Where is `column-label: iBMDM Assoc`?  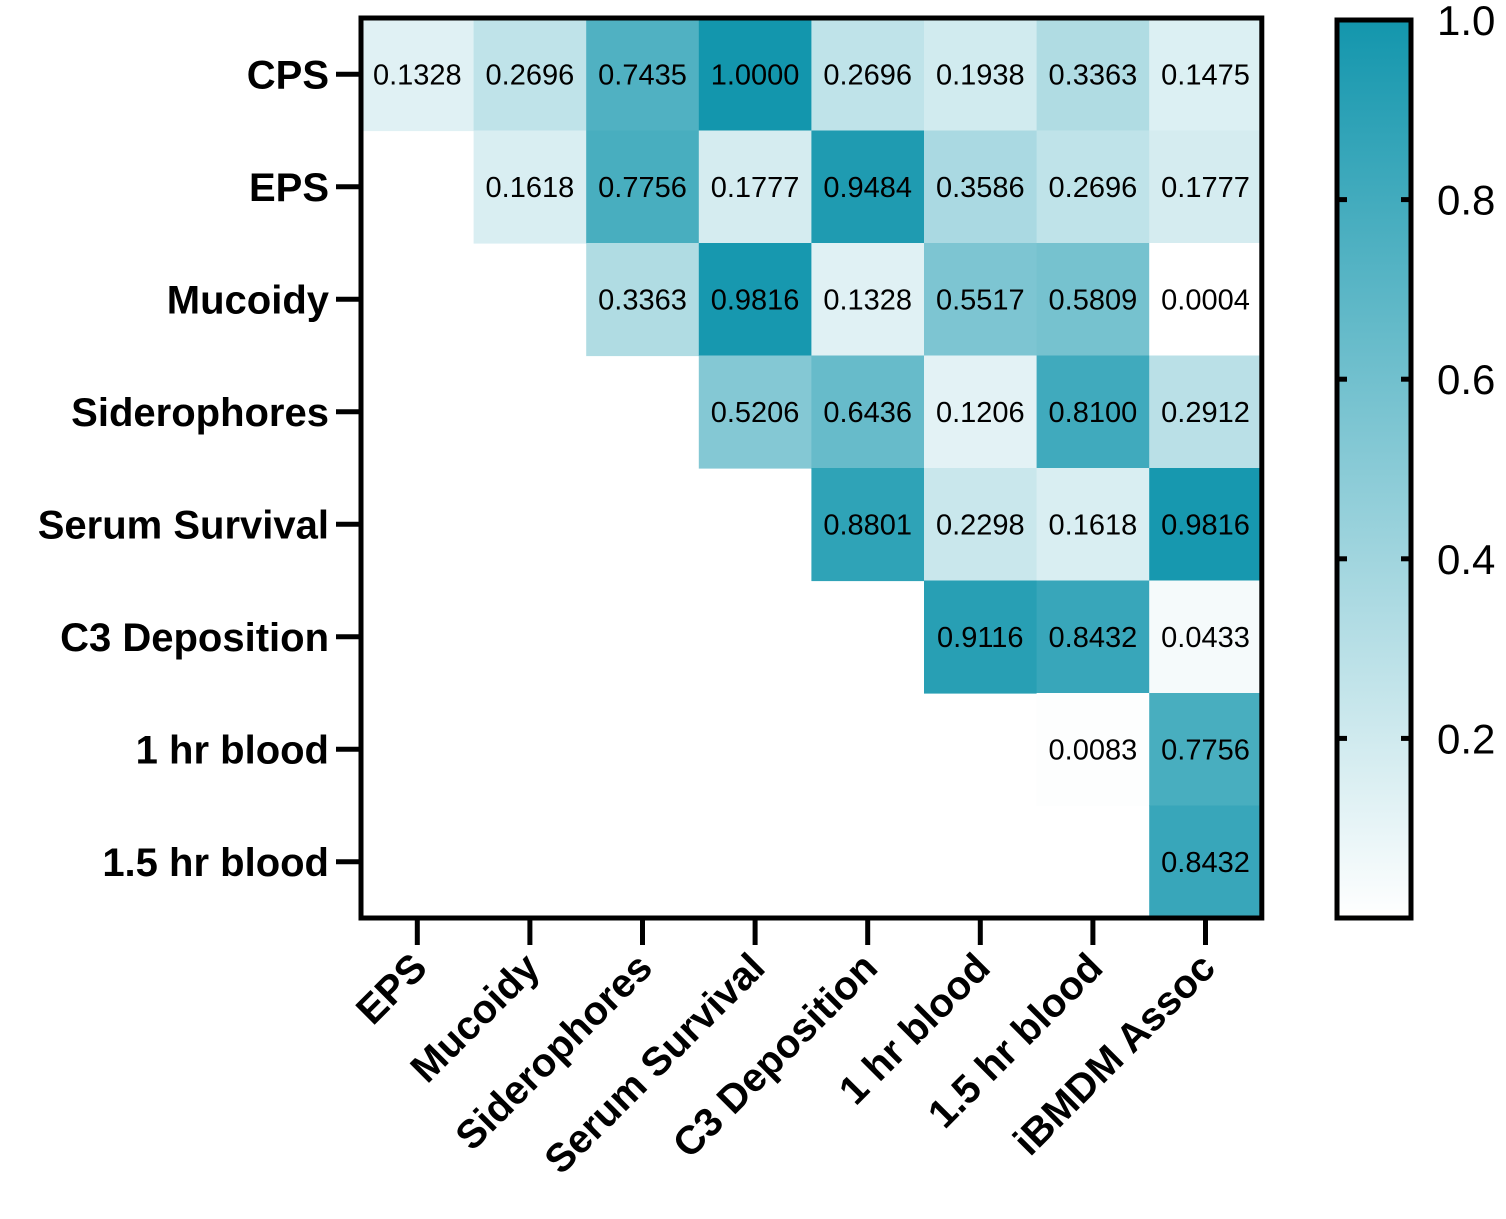
column-label: iBMDM Assoc is located at coordinates (1114, 1054).